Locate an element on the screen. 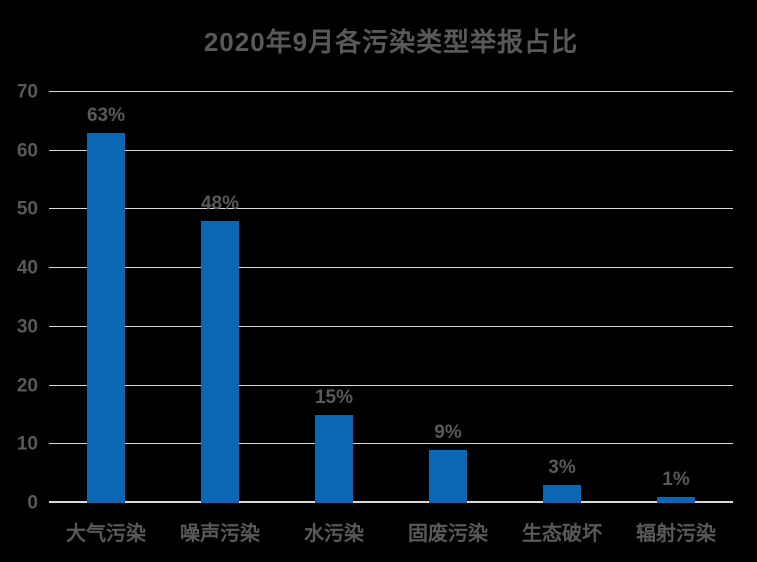 The image size is (757, 562). x-axis-category-label: 噪声污染 is located at coordinates (220, 534).